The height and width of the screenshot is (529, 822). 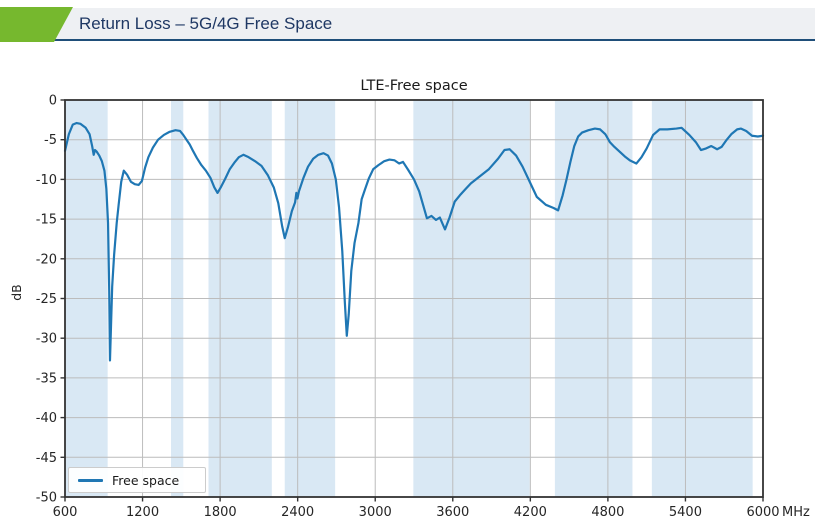 What do you see at coordinates (146, 480) in the screenshot?
I see `legend-label: Free space` at bounding box center [146, 480].